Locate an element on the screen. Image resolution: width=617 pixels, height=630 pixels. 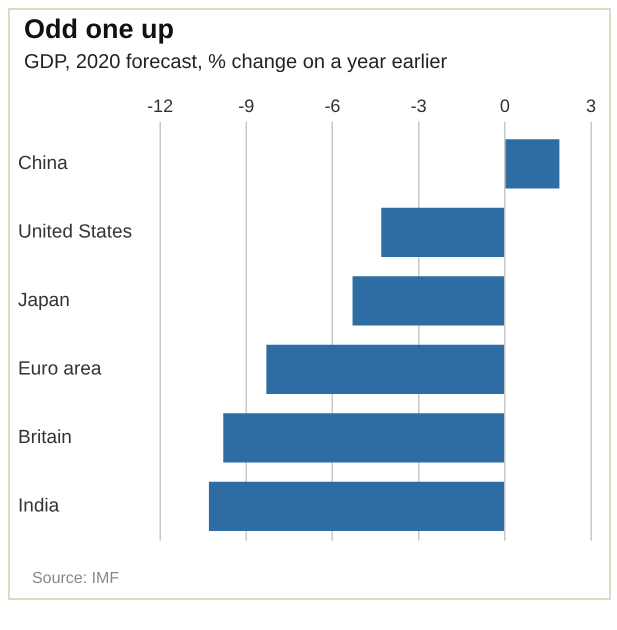
y-tick-label: Japan is located at coordinates (44, 301).